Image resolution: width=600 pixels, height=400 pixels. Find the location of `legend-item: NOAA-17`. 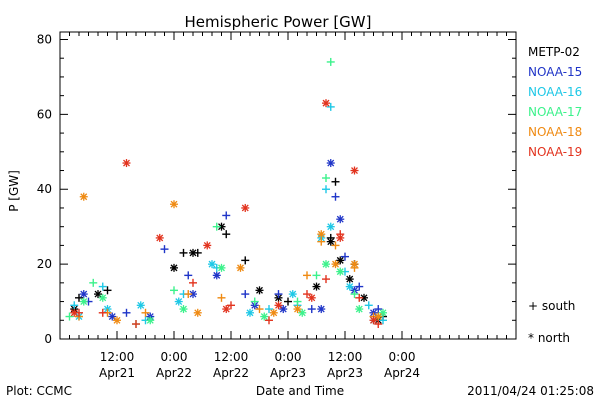

legend-item: NOAA-17 is located at coordinates (555, 112).